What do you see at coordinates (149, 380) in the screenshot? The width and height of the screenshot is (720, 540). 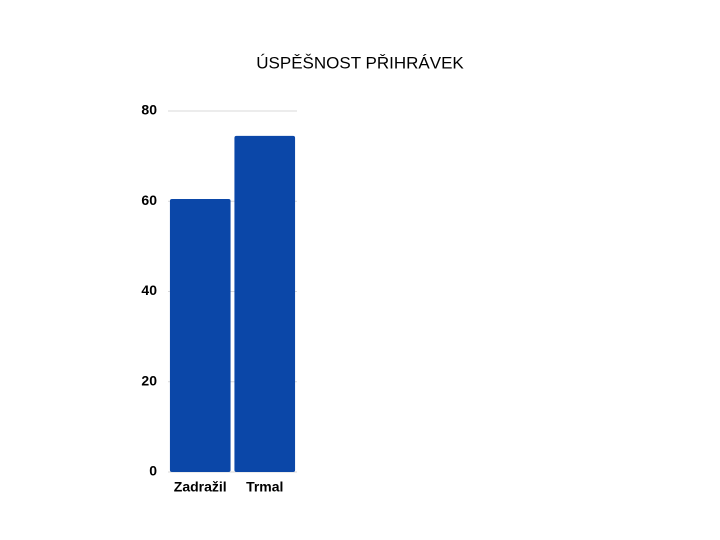 I see `y-tick-label: 20` at bounding box center [149, 380].